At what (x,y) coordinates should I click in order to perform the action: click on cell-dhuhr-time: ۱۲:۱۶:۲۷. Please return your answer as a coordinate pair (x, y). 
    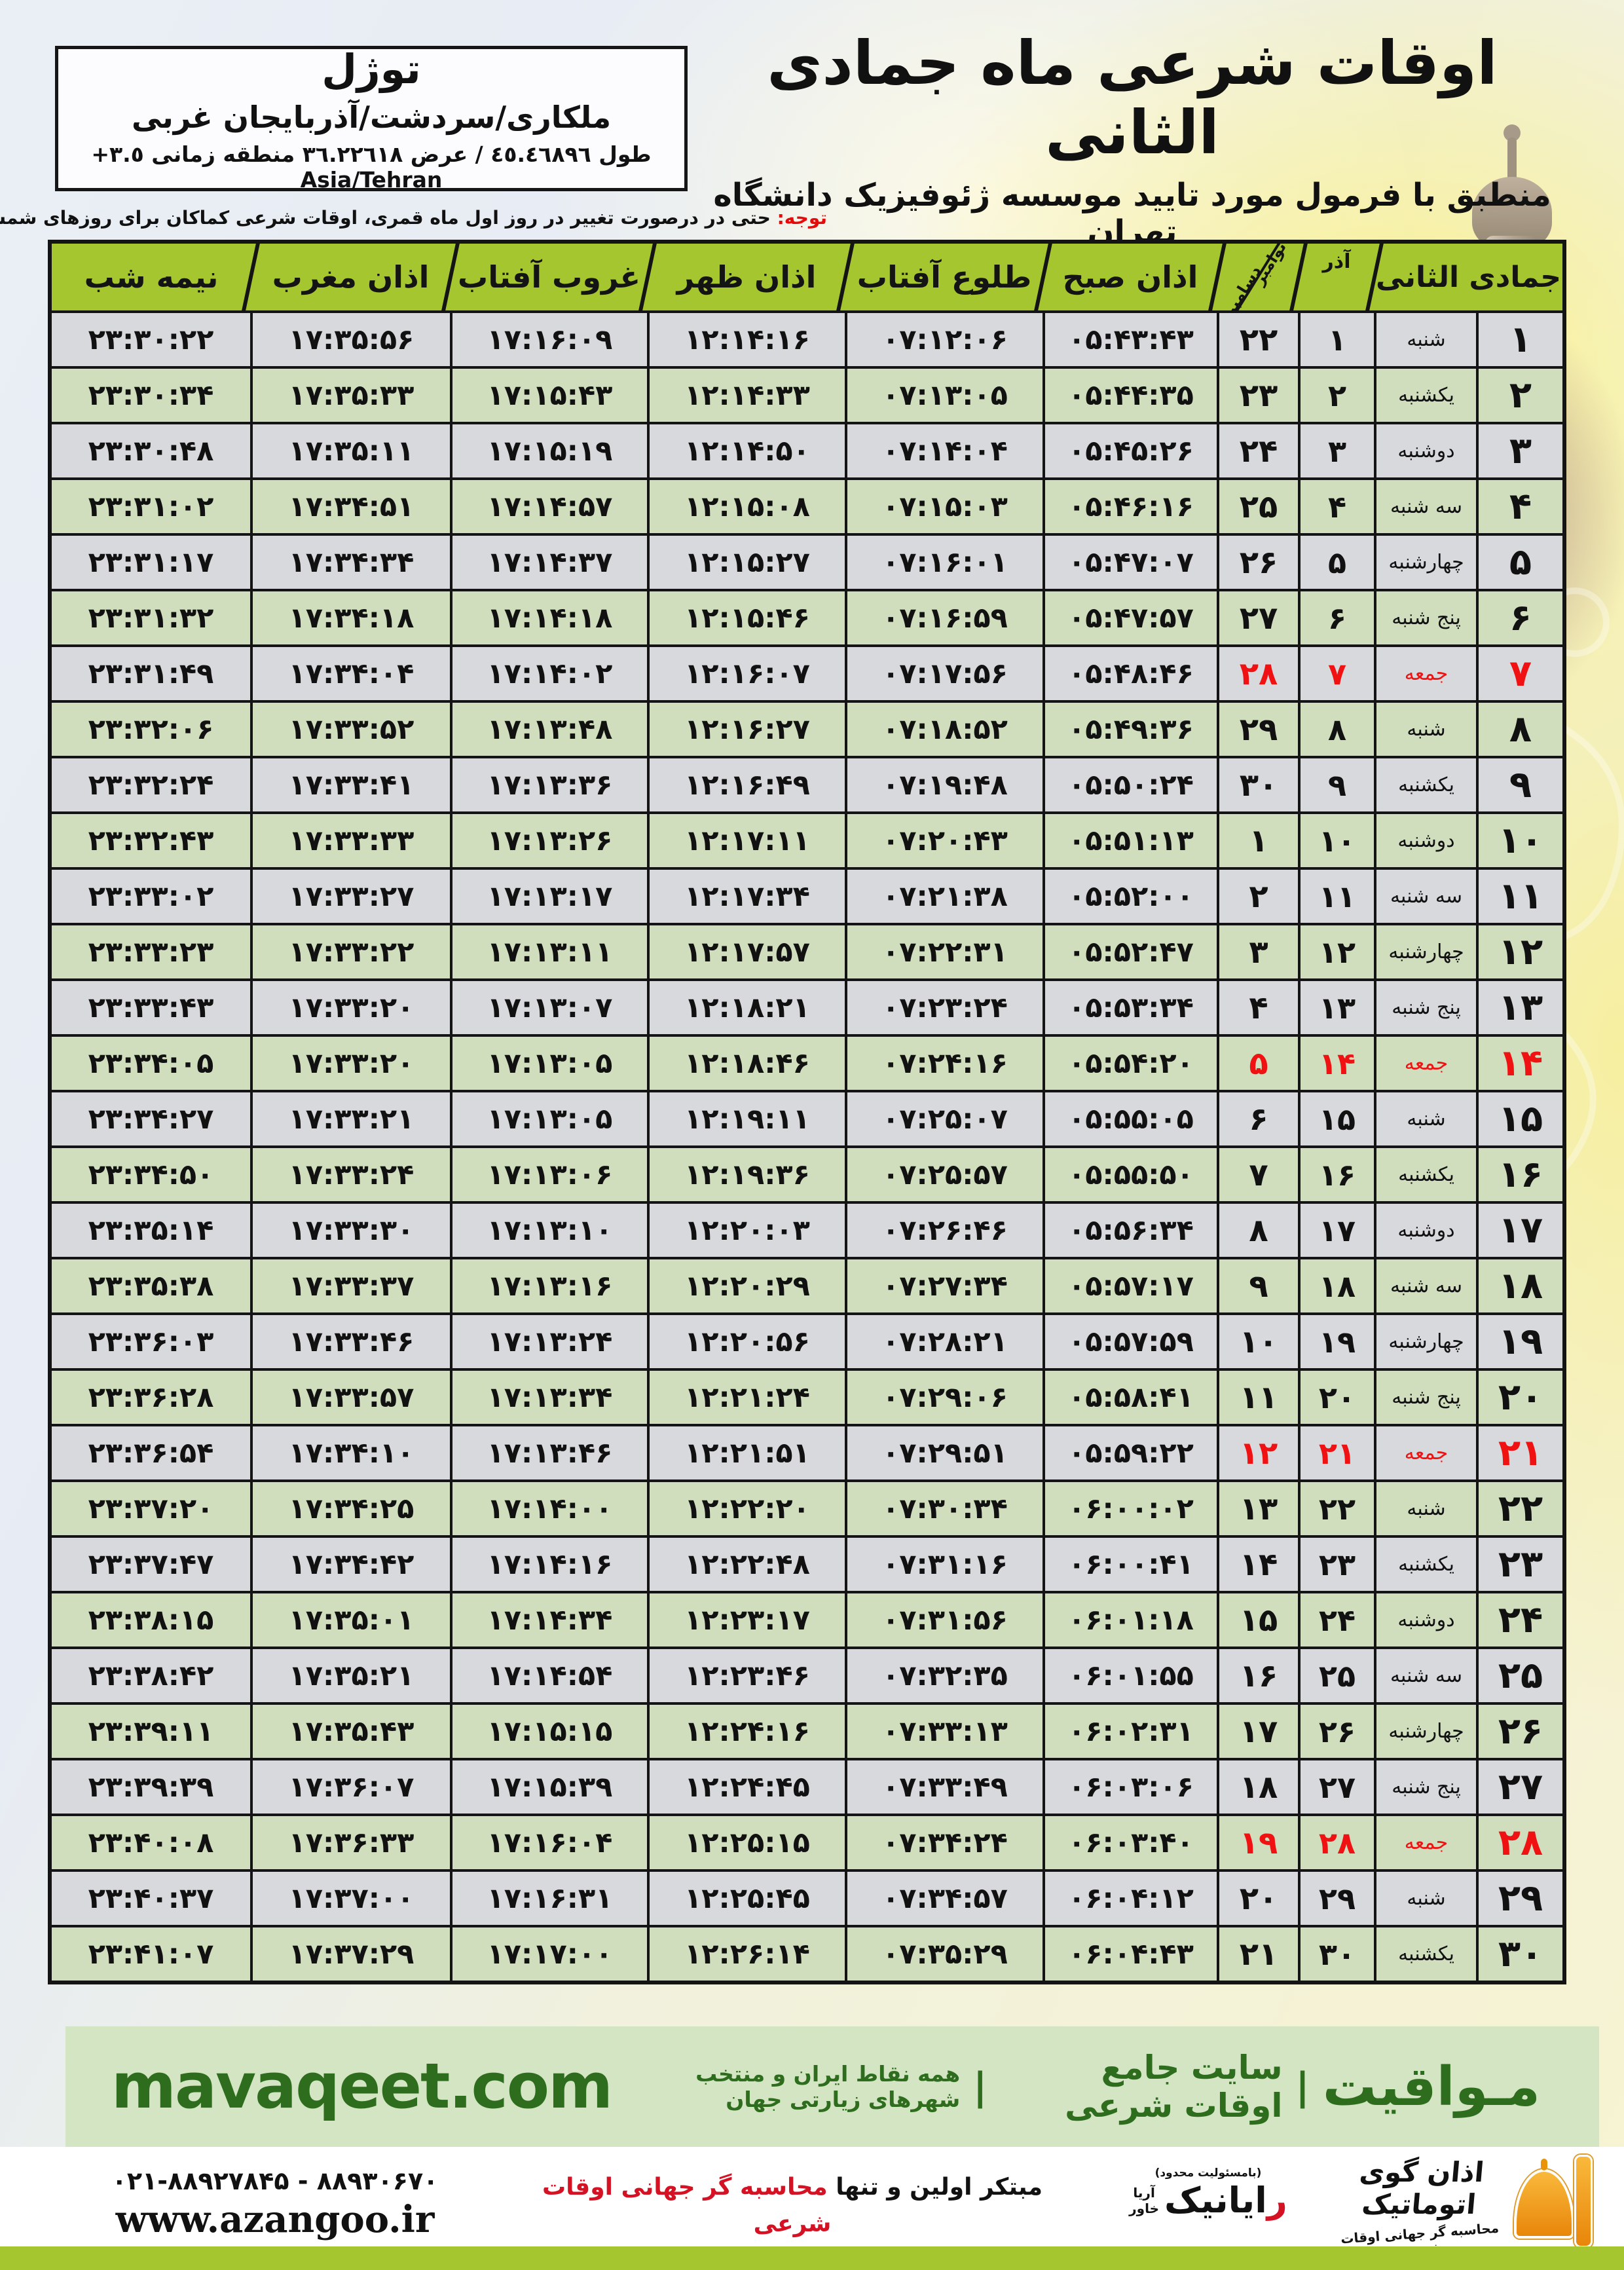
    Looking at the image, I should click on (747, 729).